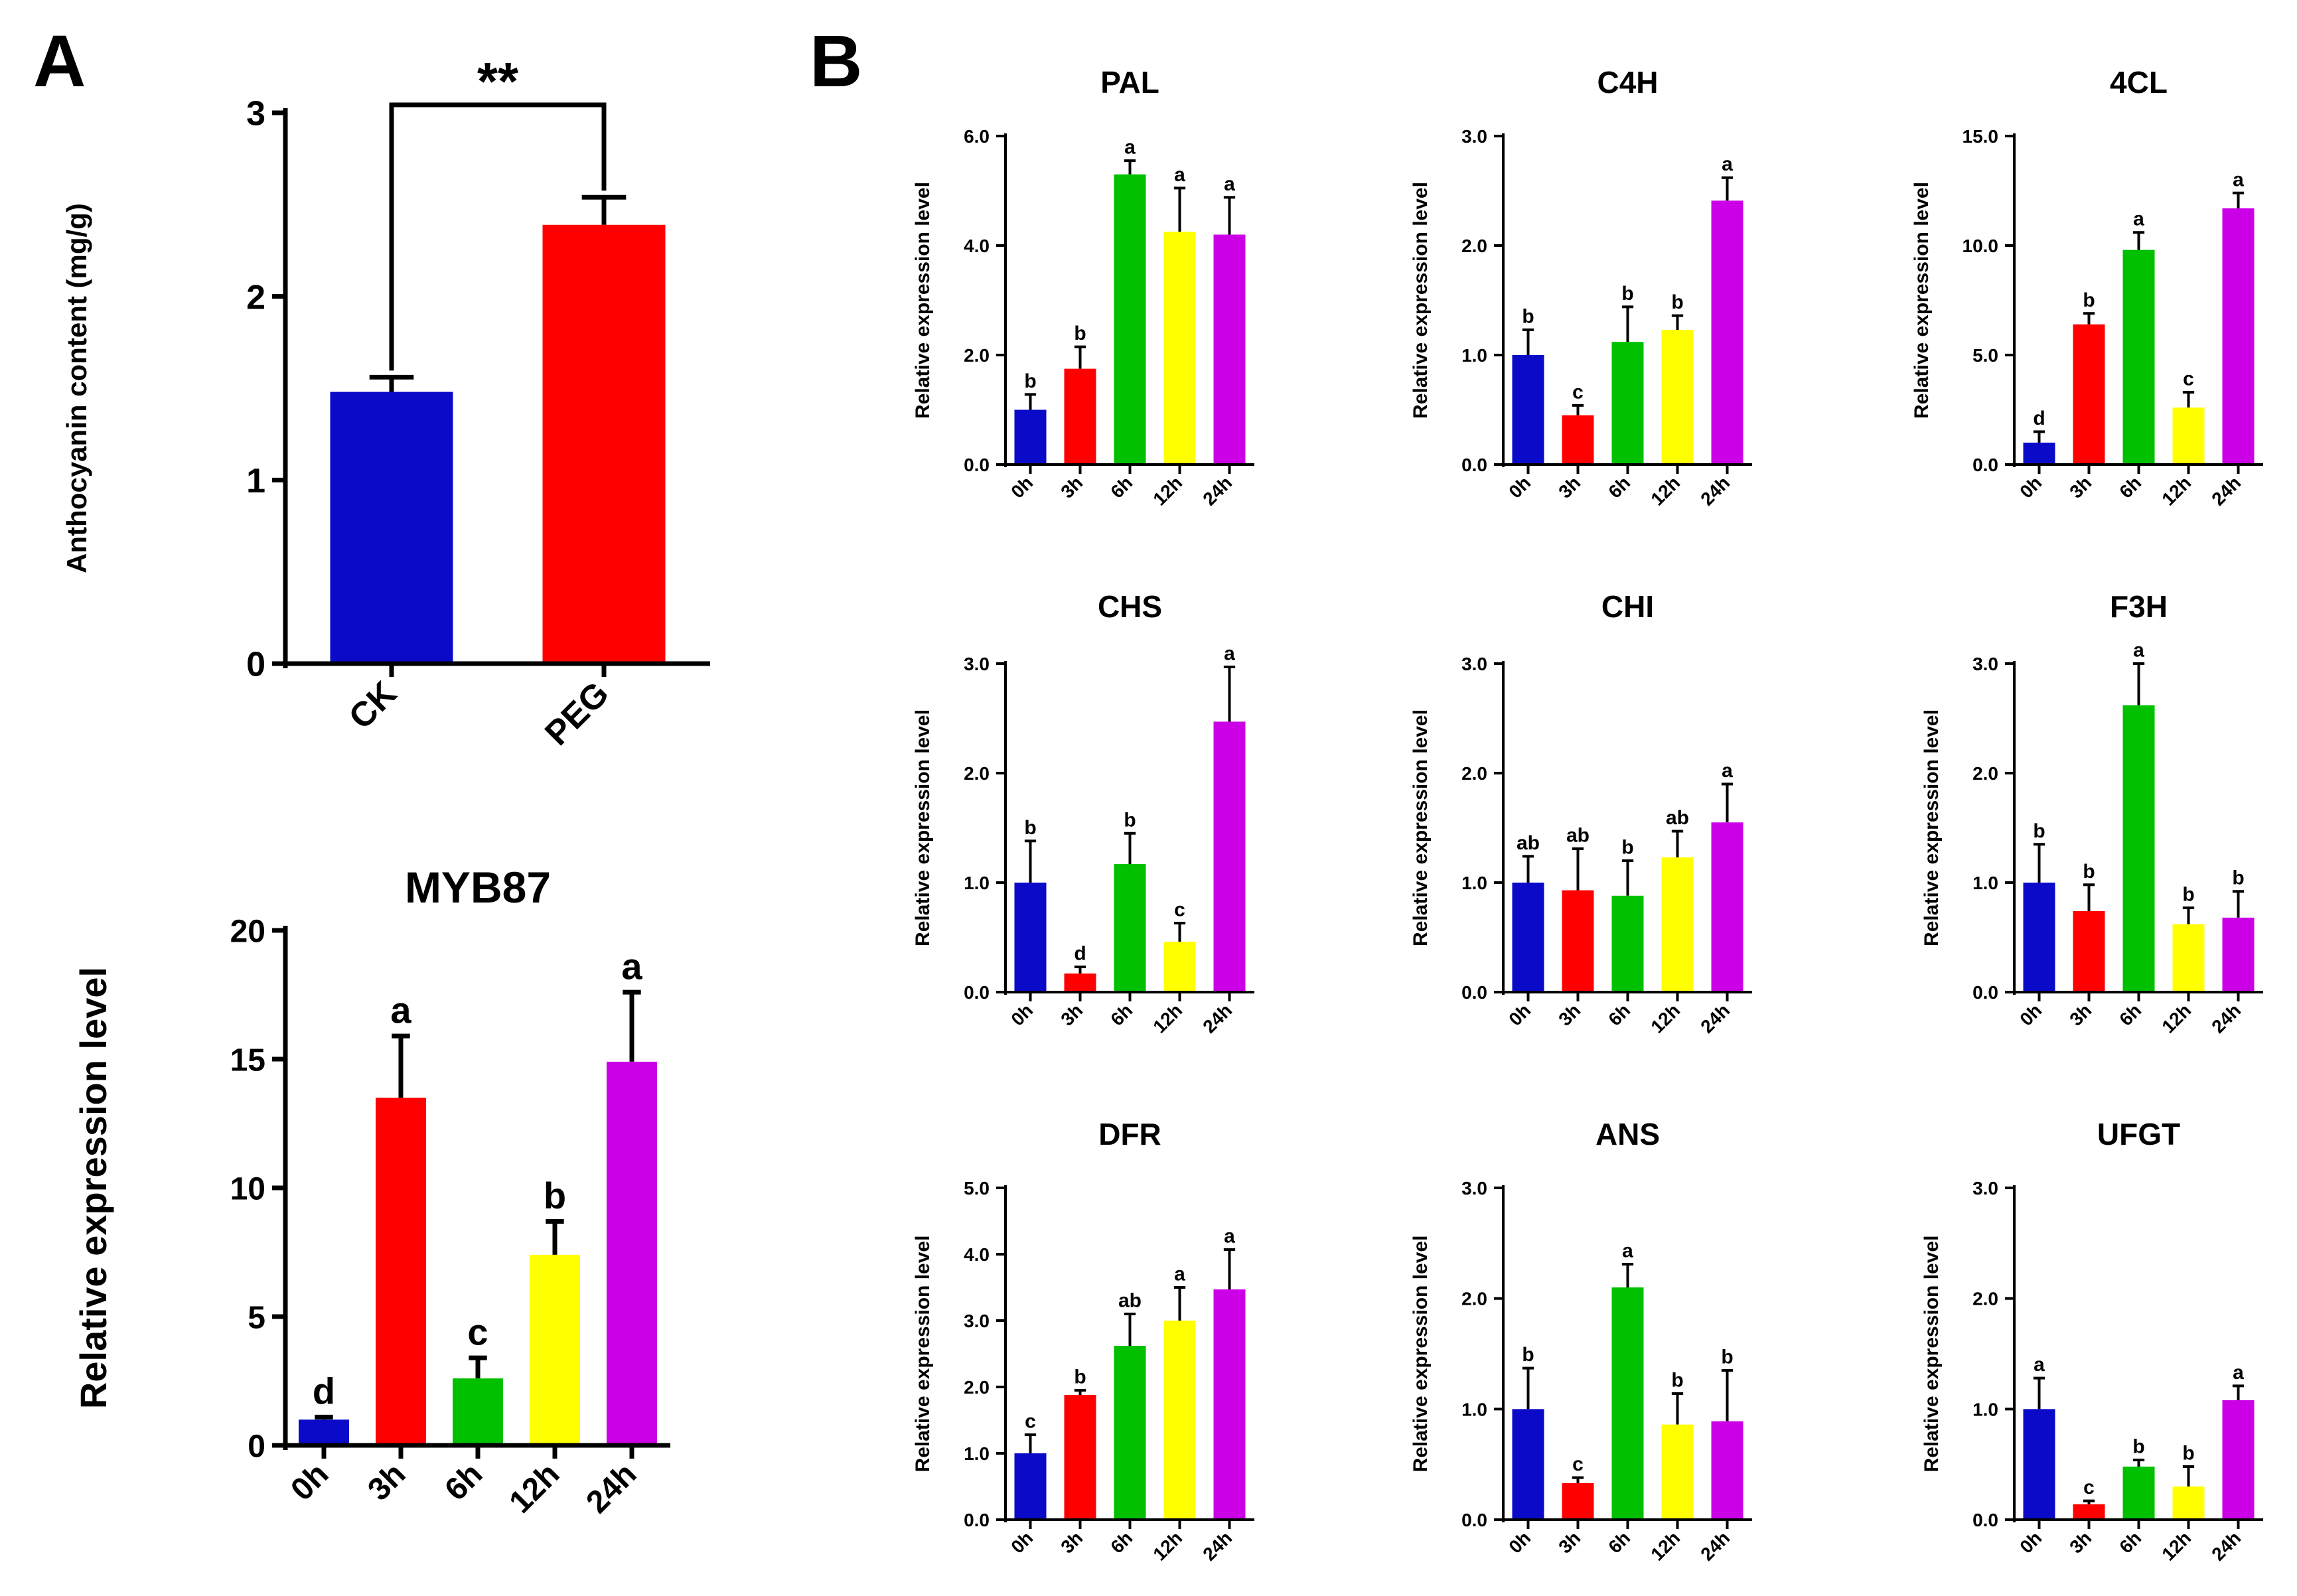  Describe the element at coordinates (1981, 246) in the screenshot. I see `y-tick-label: 10.0` at that location.